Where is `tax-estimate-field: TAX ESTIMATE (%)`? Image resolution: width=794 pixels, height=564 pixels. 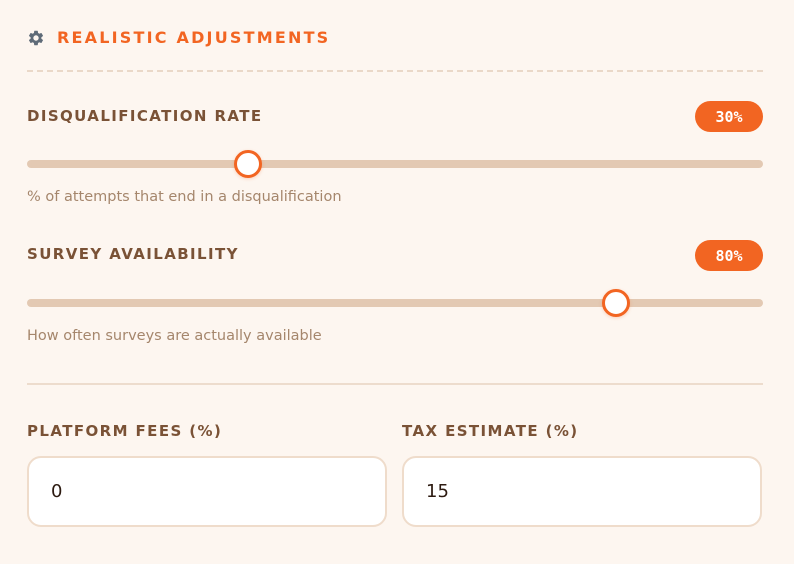 tax-estimate-field: TAX ESTIMATE (%) is located at coordinates (582, 474).